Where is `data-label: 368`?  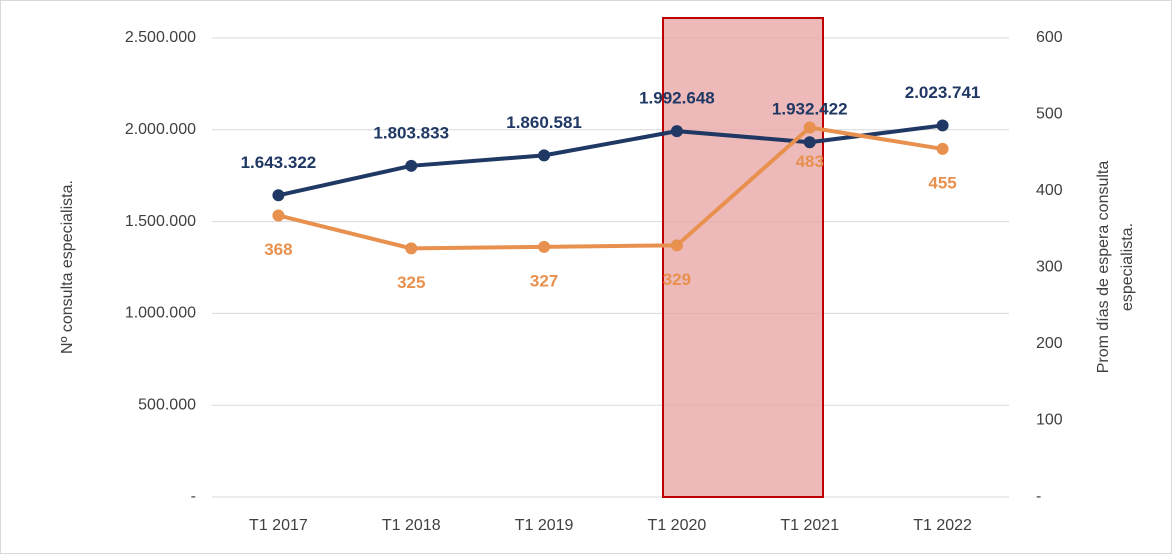
data-label: 368 is located at coordinates (278, 249).